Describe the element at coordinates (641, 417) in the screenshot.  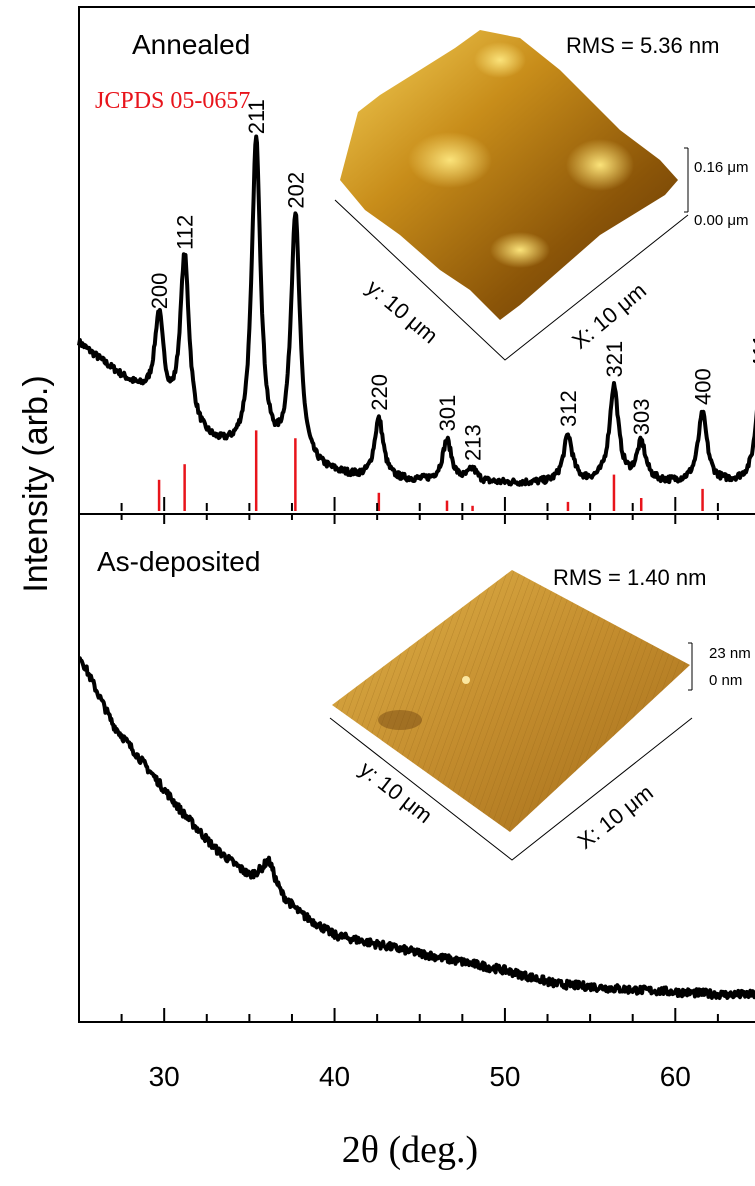
I see `peak-label-303: 303` at that location.